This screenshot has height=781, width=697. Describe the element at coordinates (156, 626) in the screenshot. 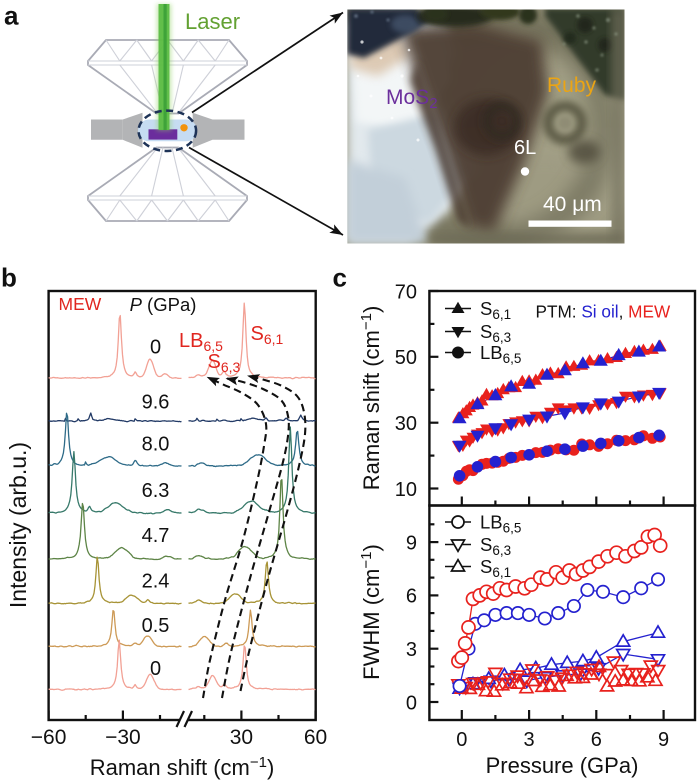

I see `svg-text: 0.5` at that location.